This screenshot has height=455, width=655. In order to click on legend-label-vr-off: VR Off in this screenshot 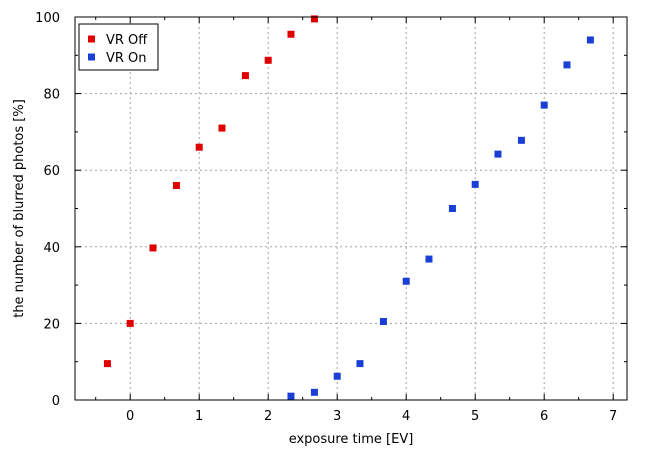, I will do `click(127, 40)`.